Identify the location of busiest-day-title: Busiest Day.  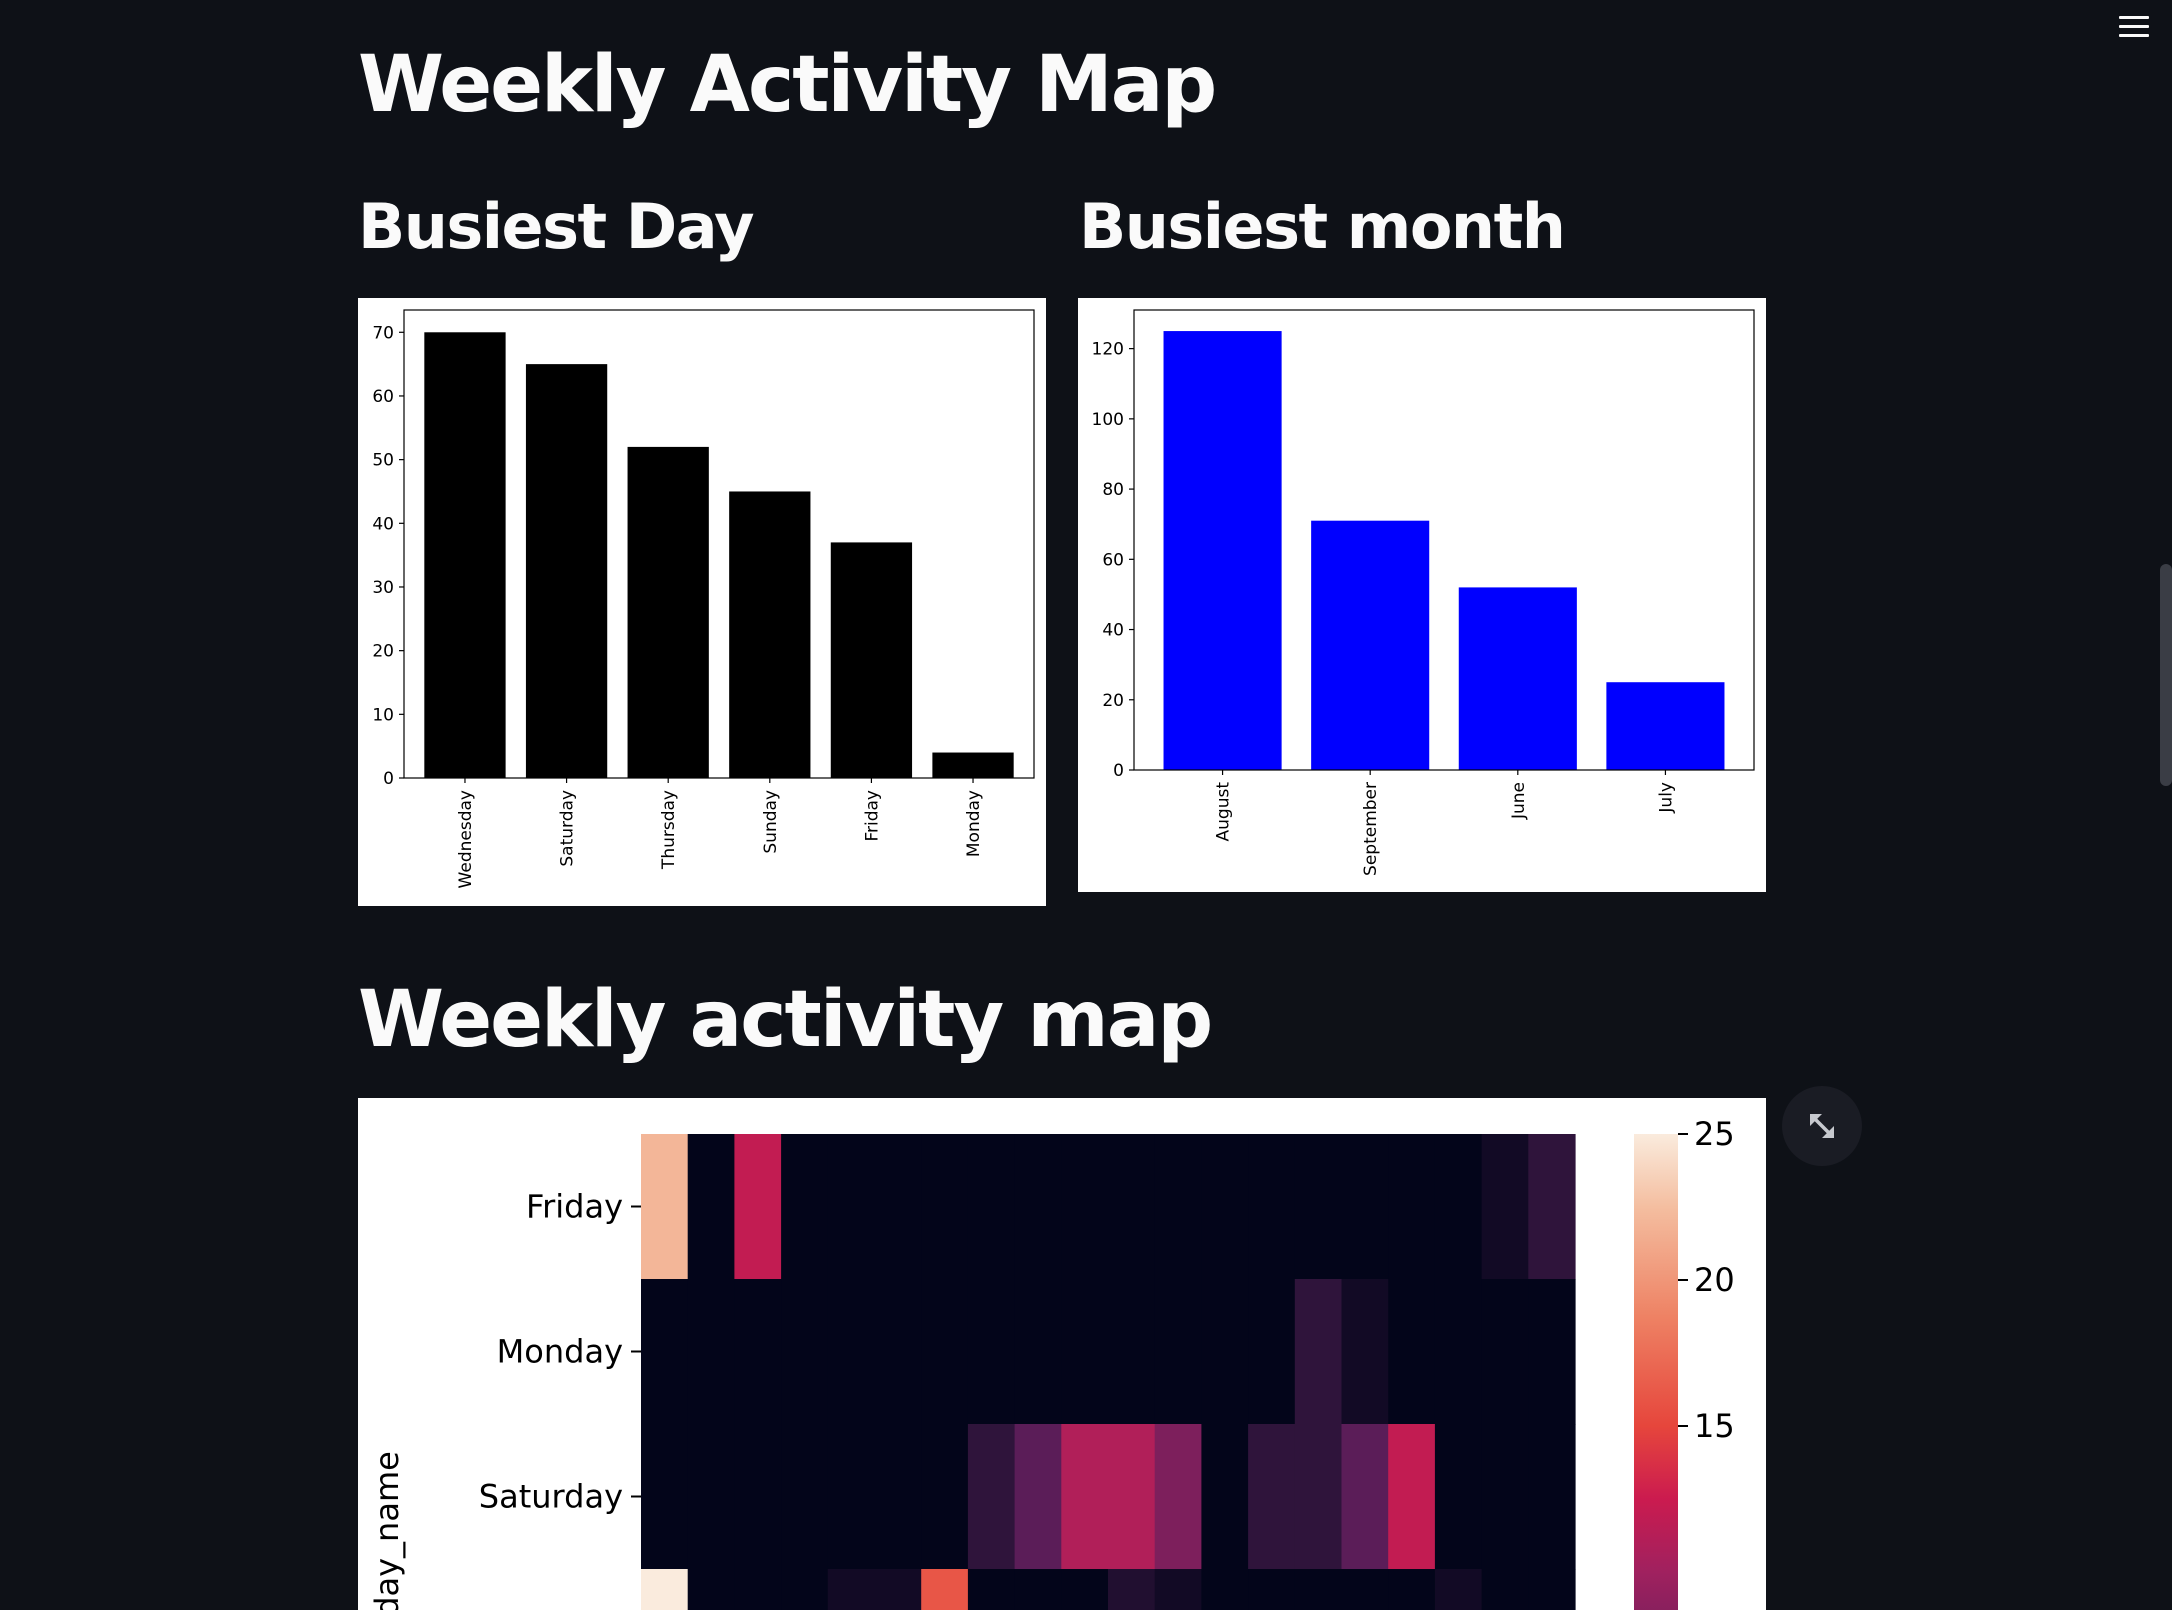
(556, 226).